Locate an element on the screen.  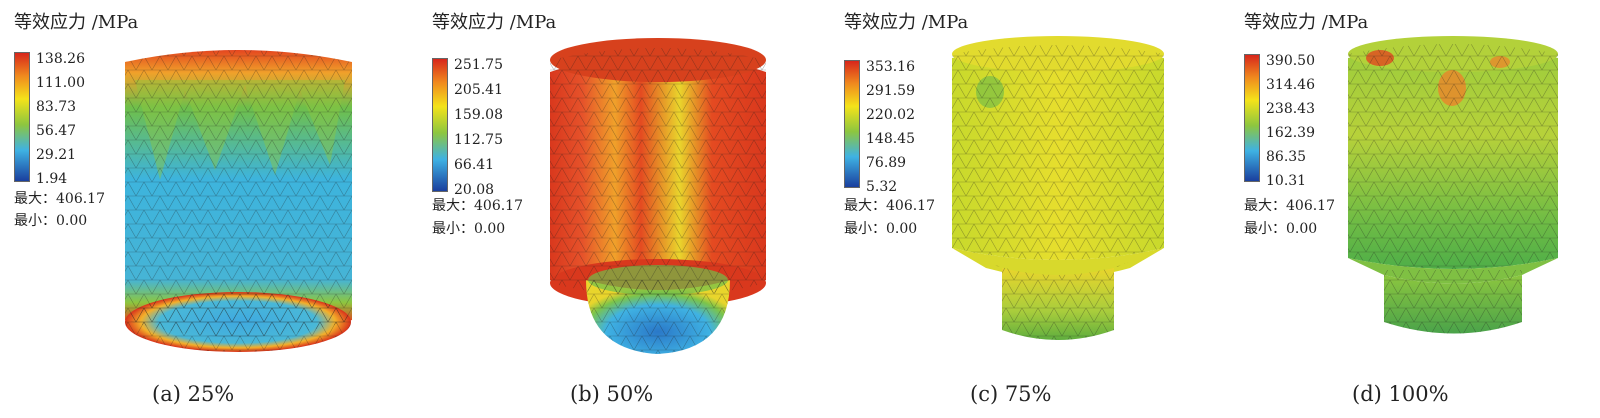
scale-tick: 76.89 is located at coordinates (886, 163).